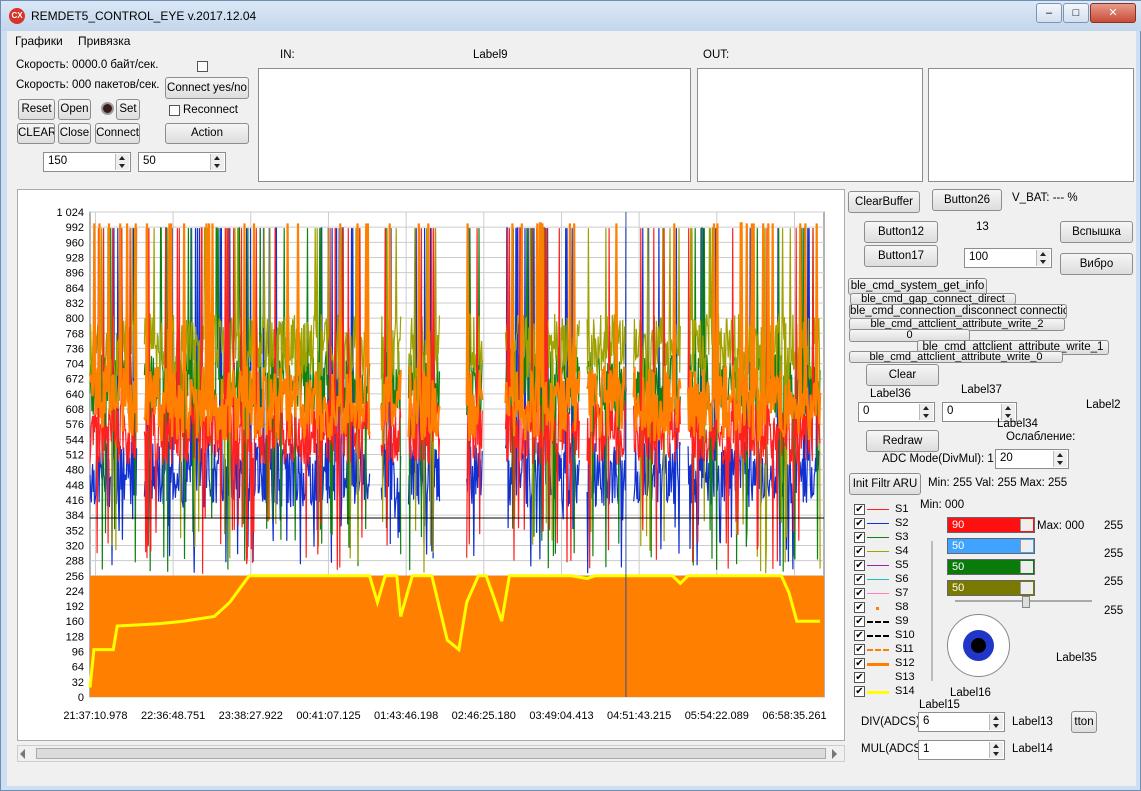  Describe the element at coordinates (74, 133) in the screenshot. I see `close-button: Close` at that location.